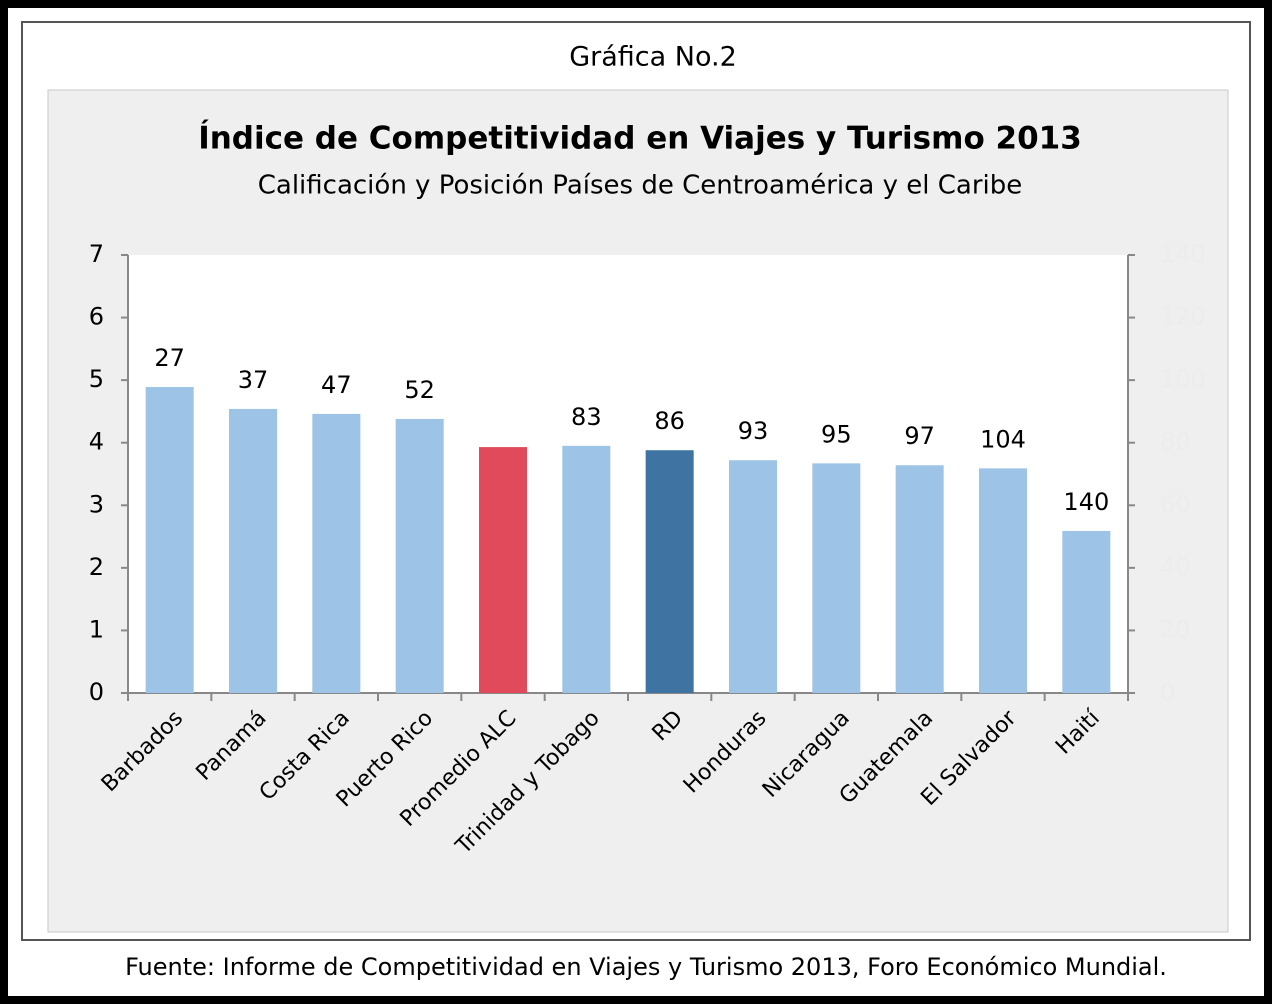 This screenshot has width=1272, height=1004. Describe the element at coordinates (96, 692) in the screenshot. I see `y-tick-label: 0` at that location.